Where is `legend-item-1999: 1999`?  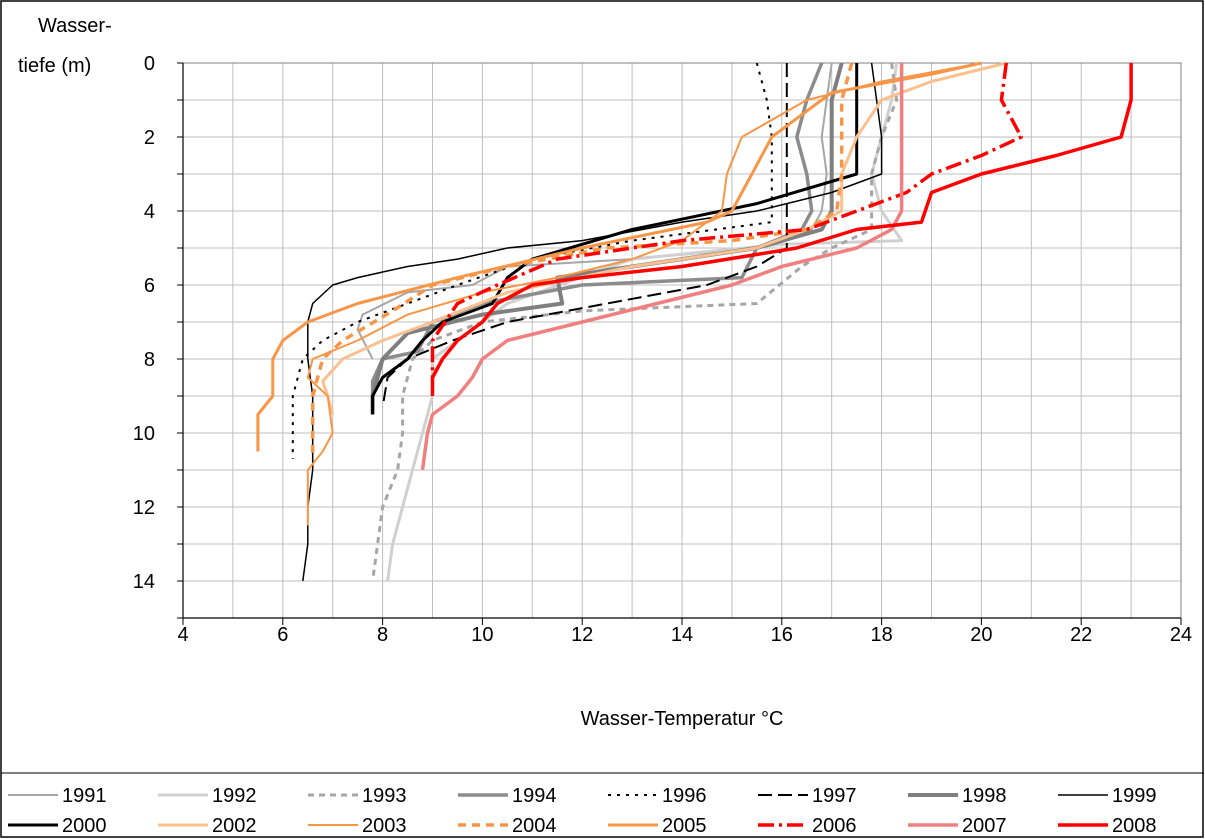
legend-item-1999: 1999 is located at coordinates (1107, 796).